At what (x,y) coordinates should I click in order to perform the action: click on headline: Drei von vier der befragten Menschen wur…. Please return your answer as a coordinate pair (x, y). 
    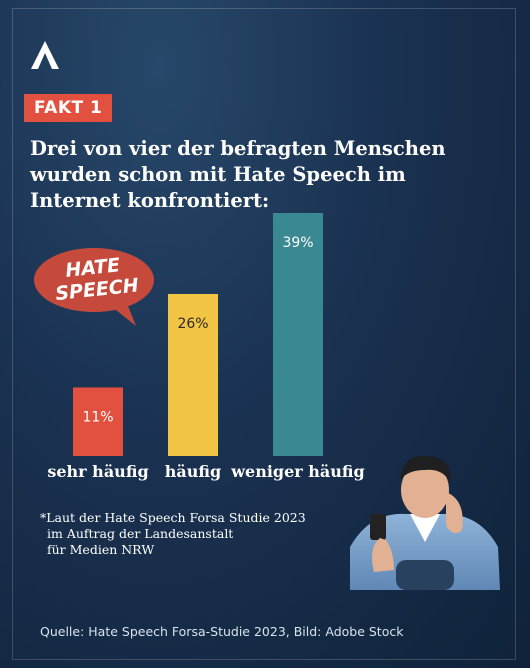
    Looking at the image, I should click on (250, 175).